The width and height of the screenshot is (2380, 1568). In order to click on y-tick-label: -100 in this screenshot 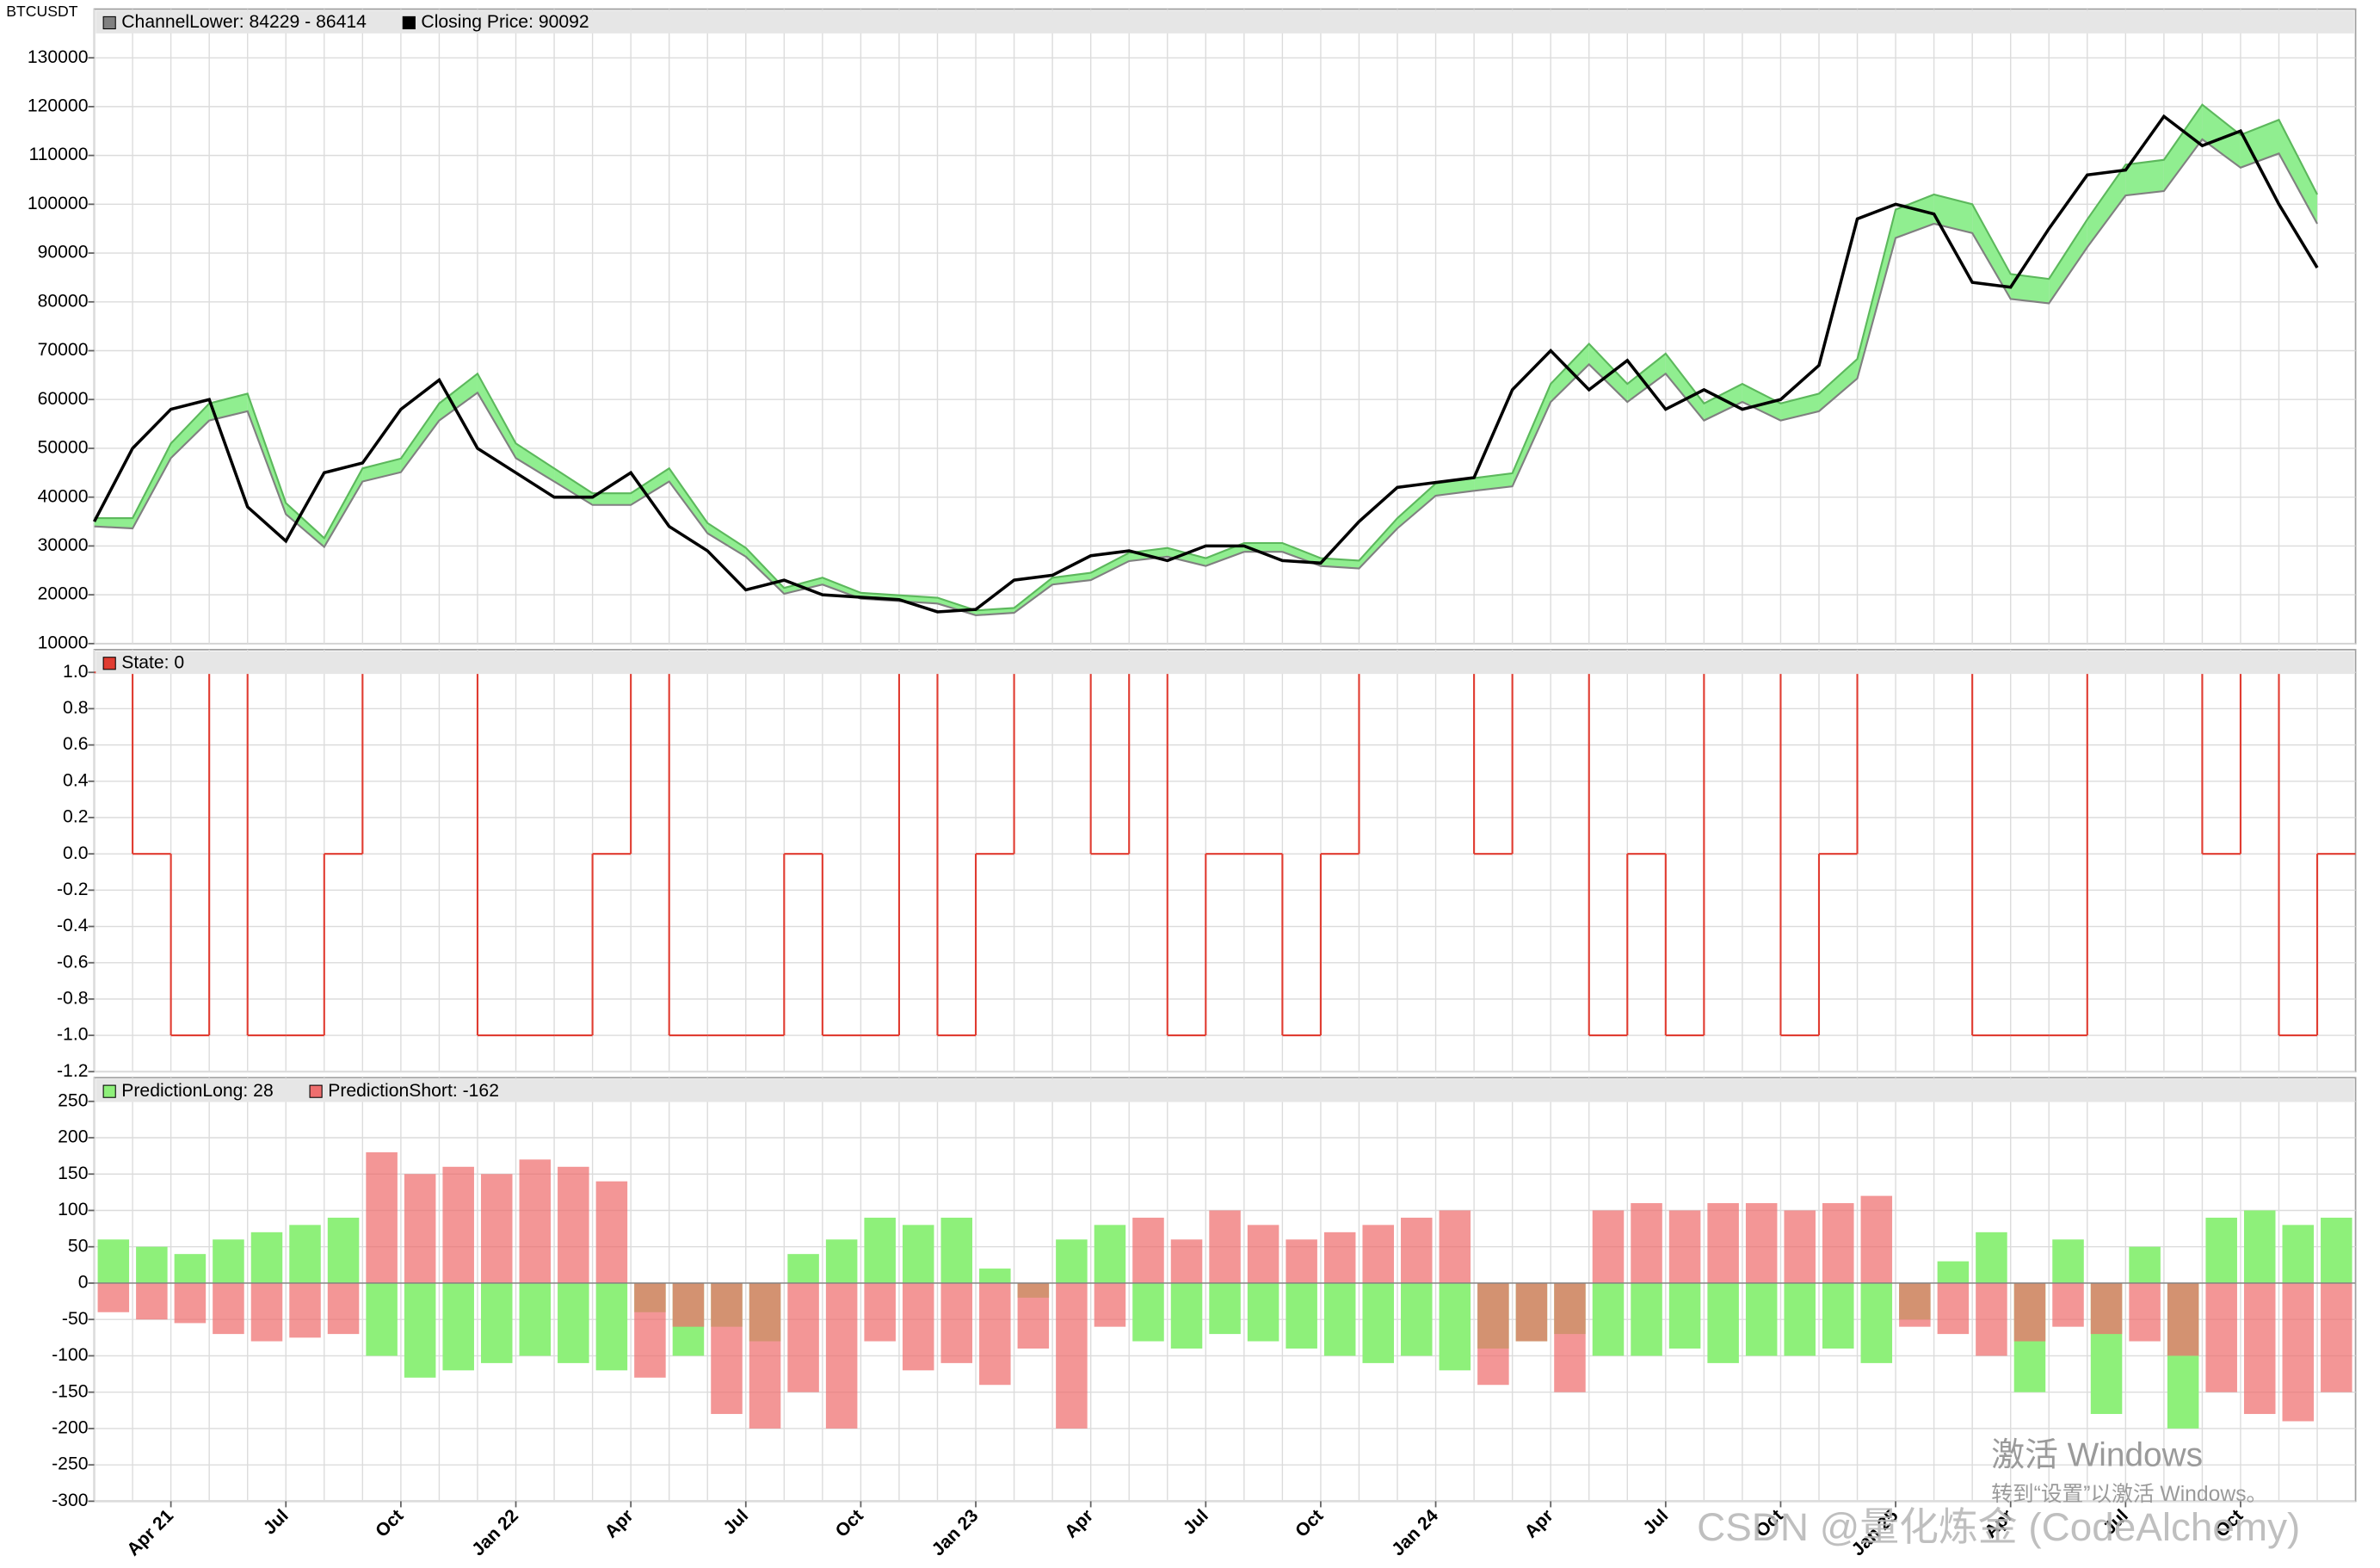, I will do `click(70, 1355)`.